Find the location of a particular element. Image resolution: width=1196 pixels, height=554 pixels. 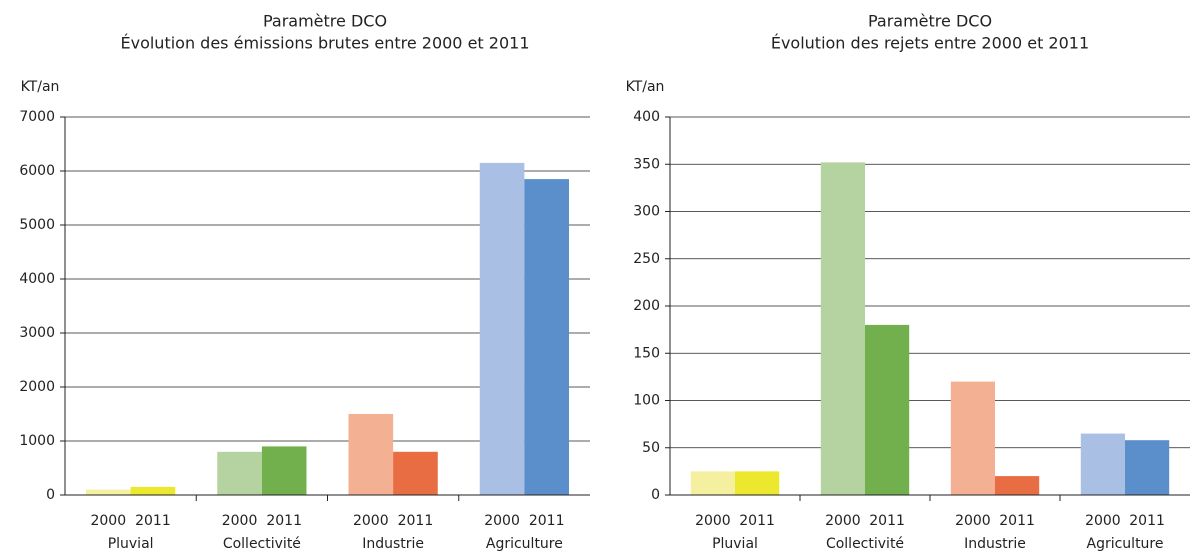

y-tick-label: 250 is located at coordinates (646, 259).